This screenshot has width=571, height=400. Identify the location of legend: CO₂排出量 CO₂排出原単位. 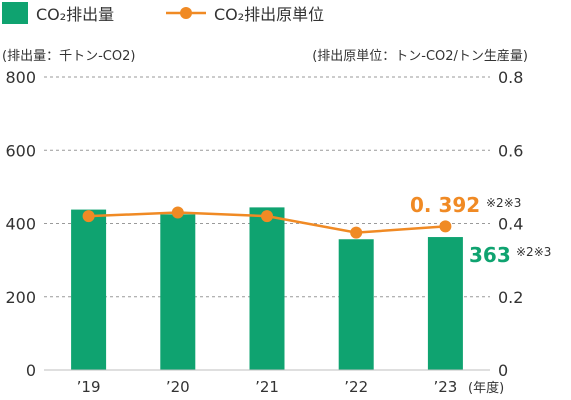
(163, 13).